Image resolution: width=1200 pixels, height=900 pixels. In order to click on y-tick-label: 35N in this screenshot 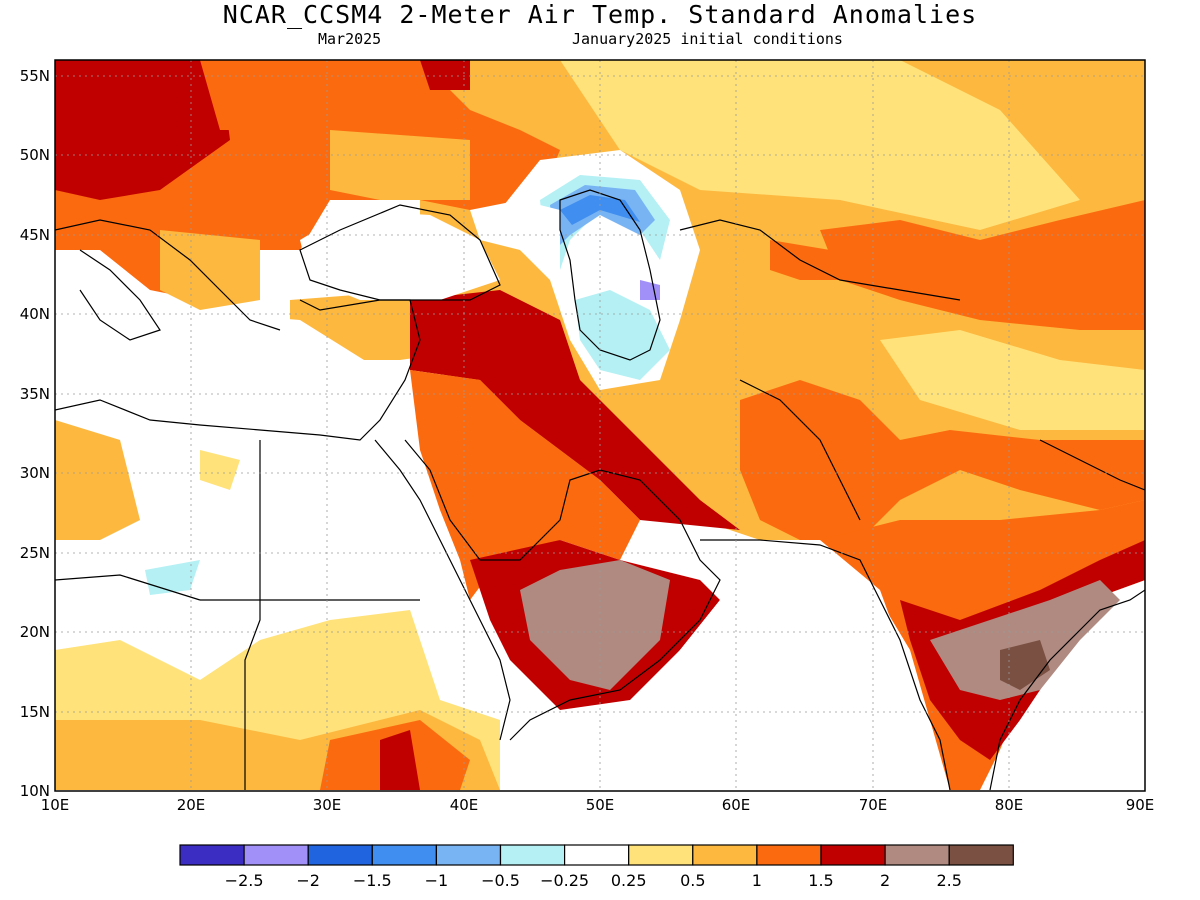, I will do `click(35, 394)`.